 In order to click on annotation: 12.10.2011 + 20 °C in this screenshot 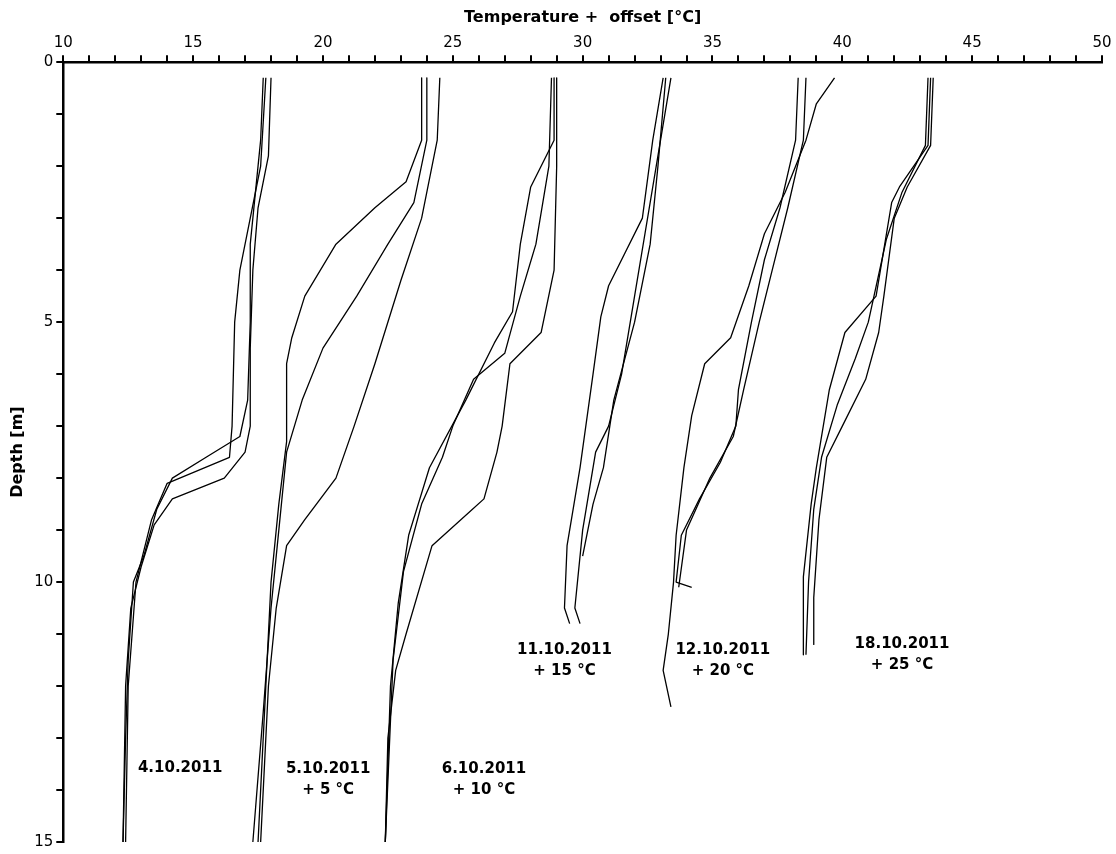, I will do `click(723, 659)`.